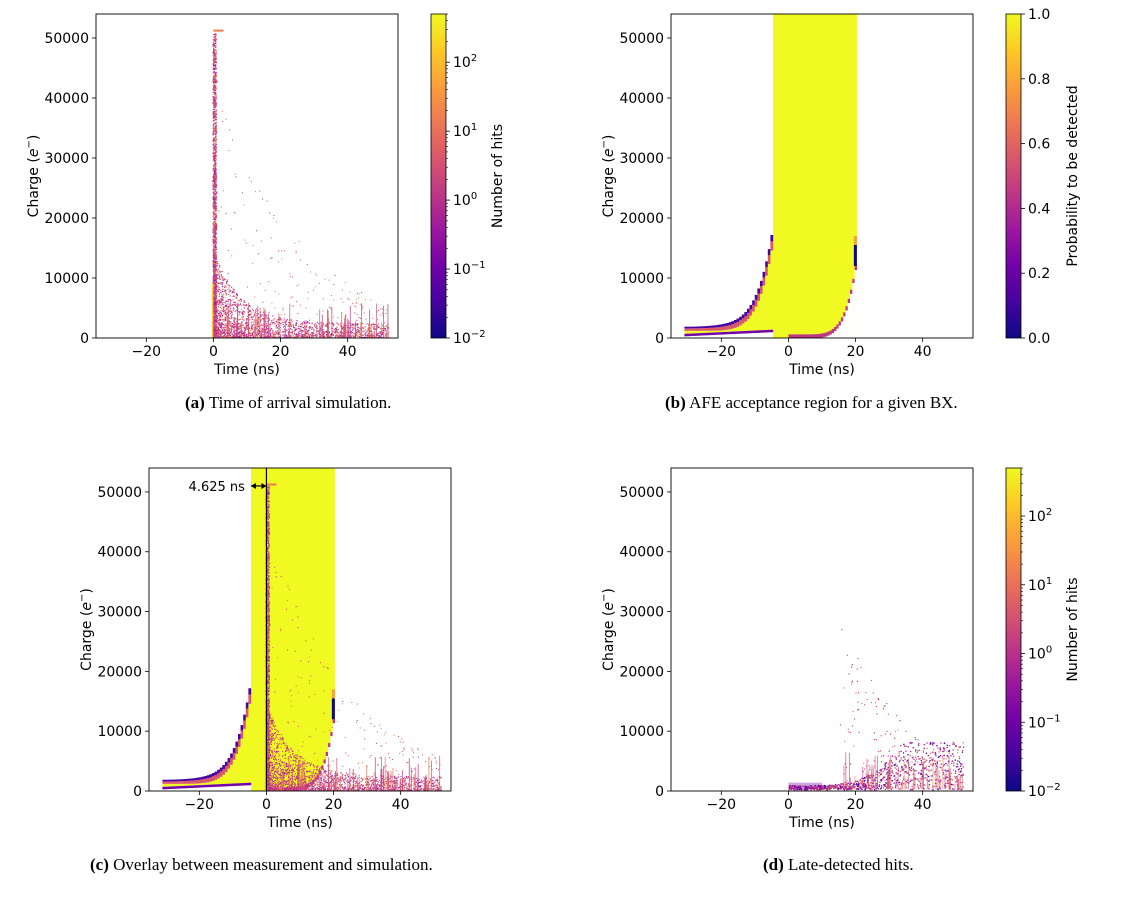 The image size is (1123, 897). Describe the element at coordinates (1039, 339) in the screenshot. I see `colorbar-tick-label-1-0: 0.0` at that location.